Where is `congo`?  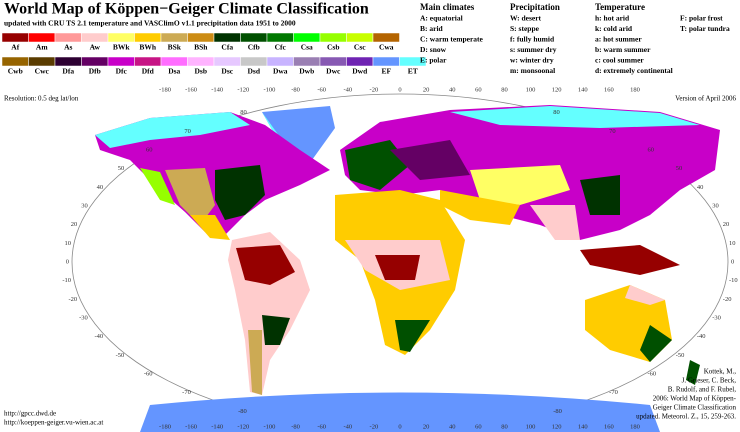
congo is located at coordinates (397, 267).